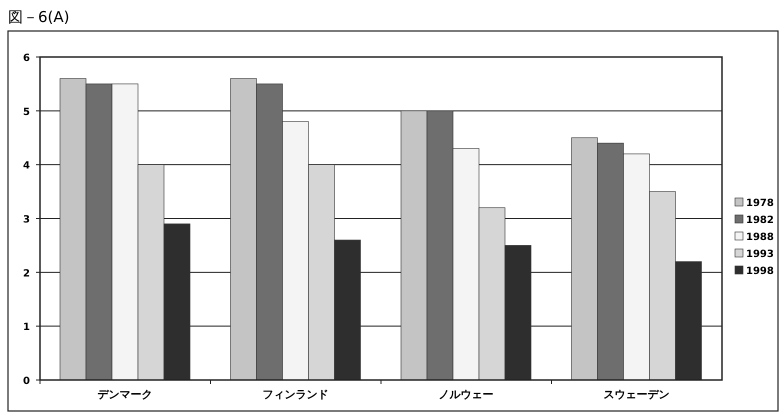  Describe the element at coordinates (295, 394) in the screenshot. I see `x-tick-label: フィンランド` at that location.